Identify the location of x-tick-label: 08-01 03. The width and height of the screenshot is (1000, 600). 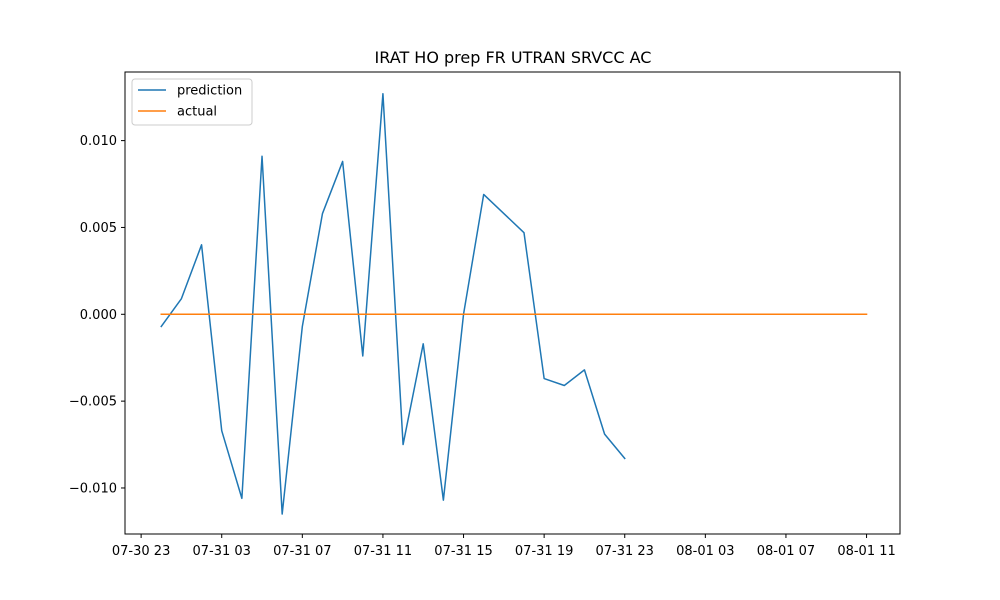
(705, 551).